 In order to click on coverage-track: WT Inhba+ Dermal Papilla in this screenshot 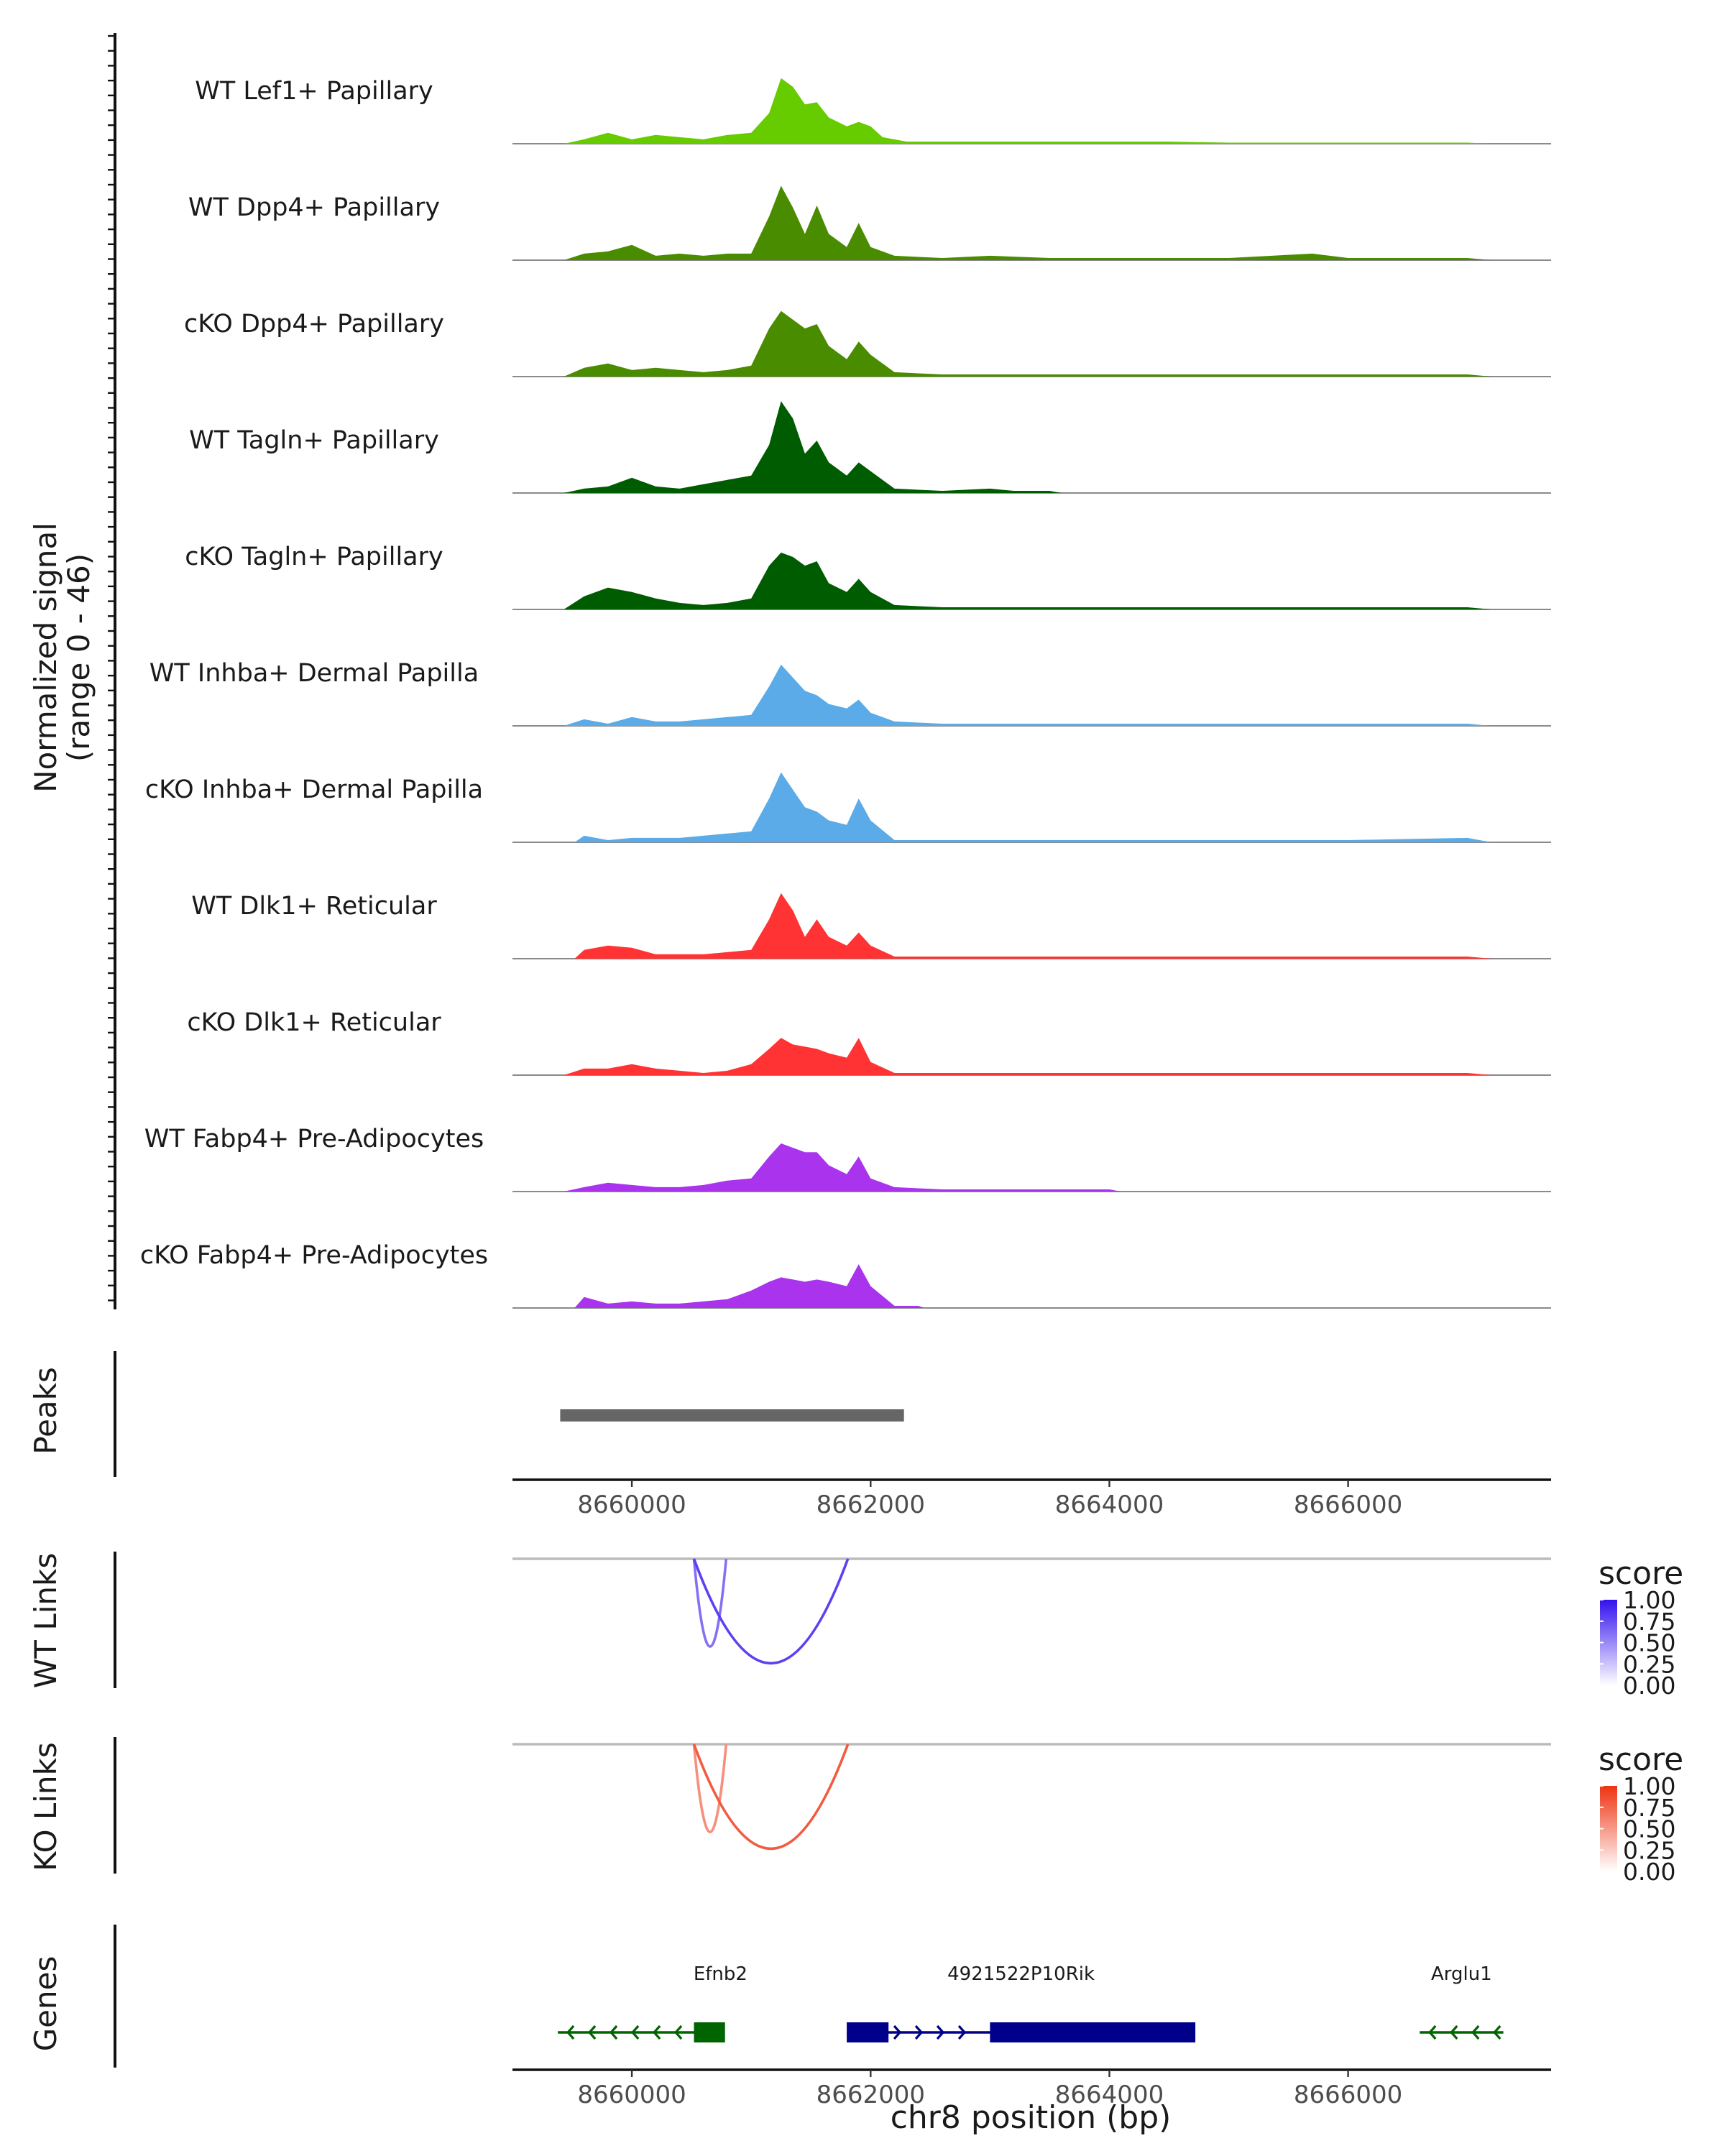, I will do `click(850, 693)`.